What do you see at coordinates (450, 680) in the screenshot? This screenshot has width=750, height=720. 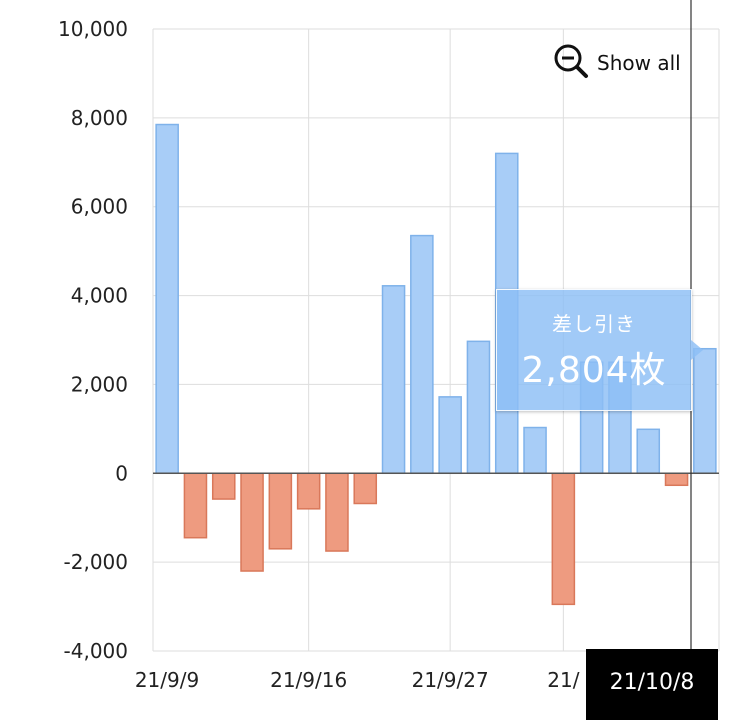 I see `x-tick-label: 21/9/27` at bounding box center [450, 680].